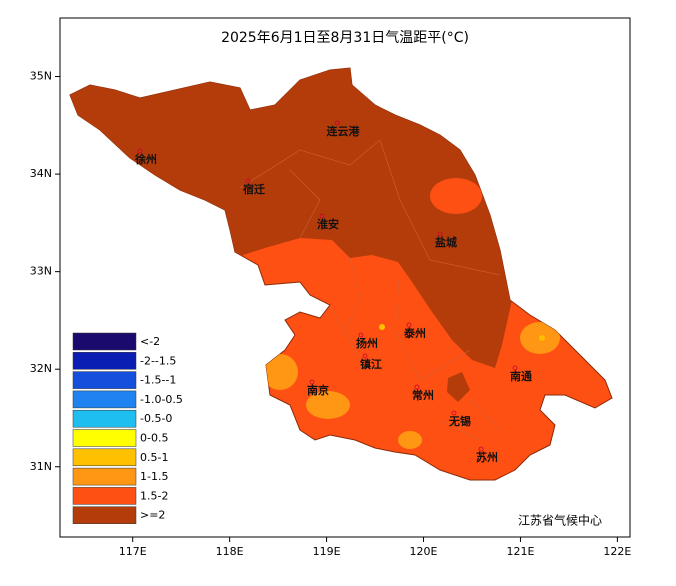  Describe the element at coordinates (318, 390) in the screenshot. I see `city-label: 南京` at that location.